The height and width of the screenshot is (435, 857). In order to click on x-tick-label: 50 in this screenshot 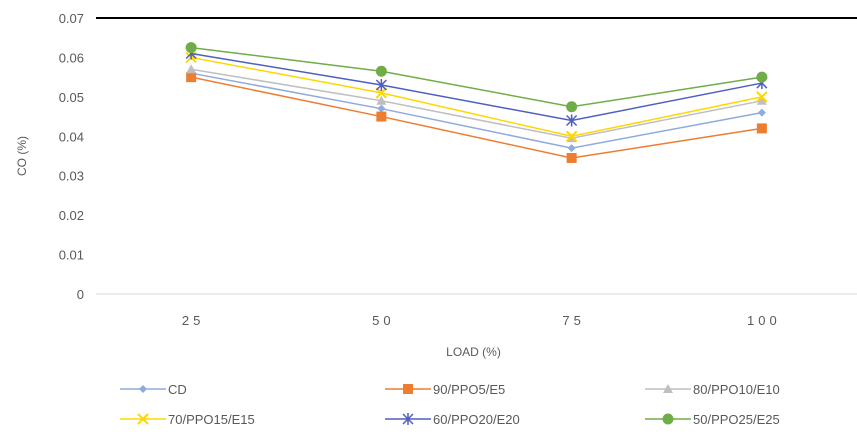, I will do `click(383, 320)`.